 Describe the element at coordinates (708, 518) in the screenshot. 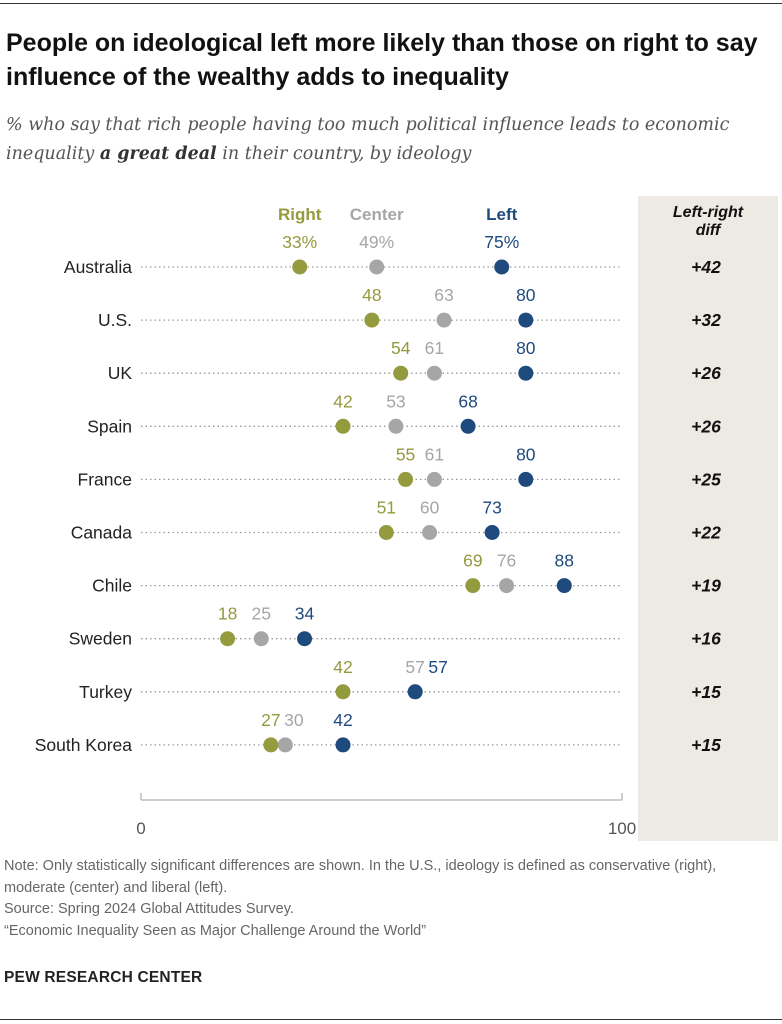

I see `diff-column-background` at that location.